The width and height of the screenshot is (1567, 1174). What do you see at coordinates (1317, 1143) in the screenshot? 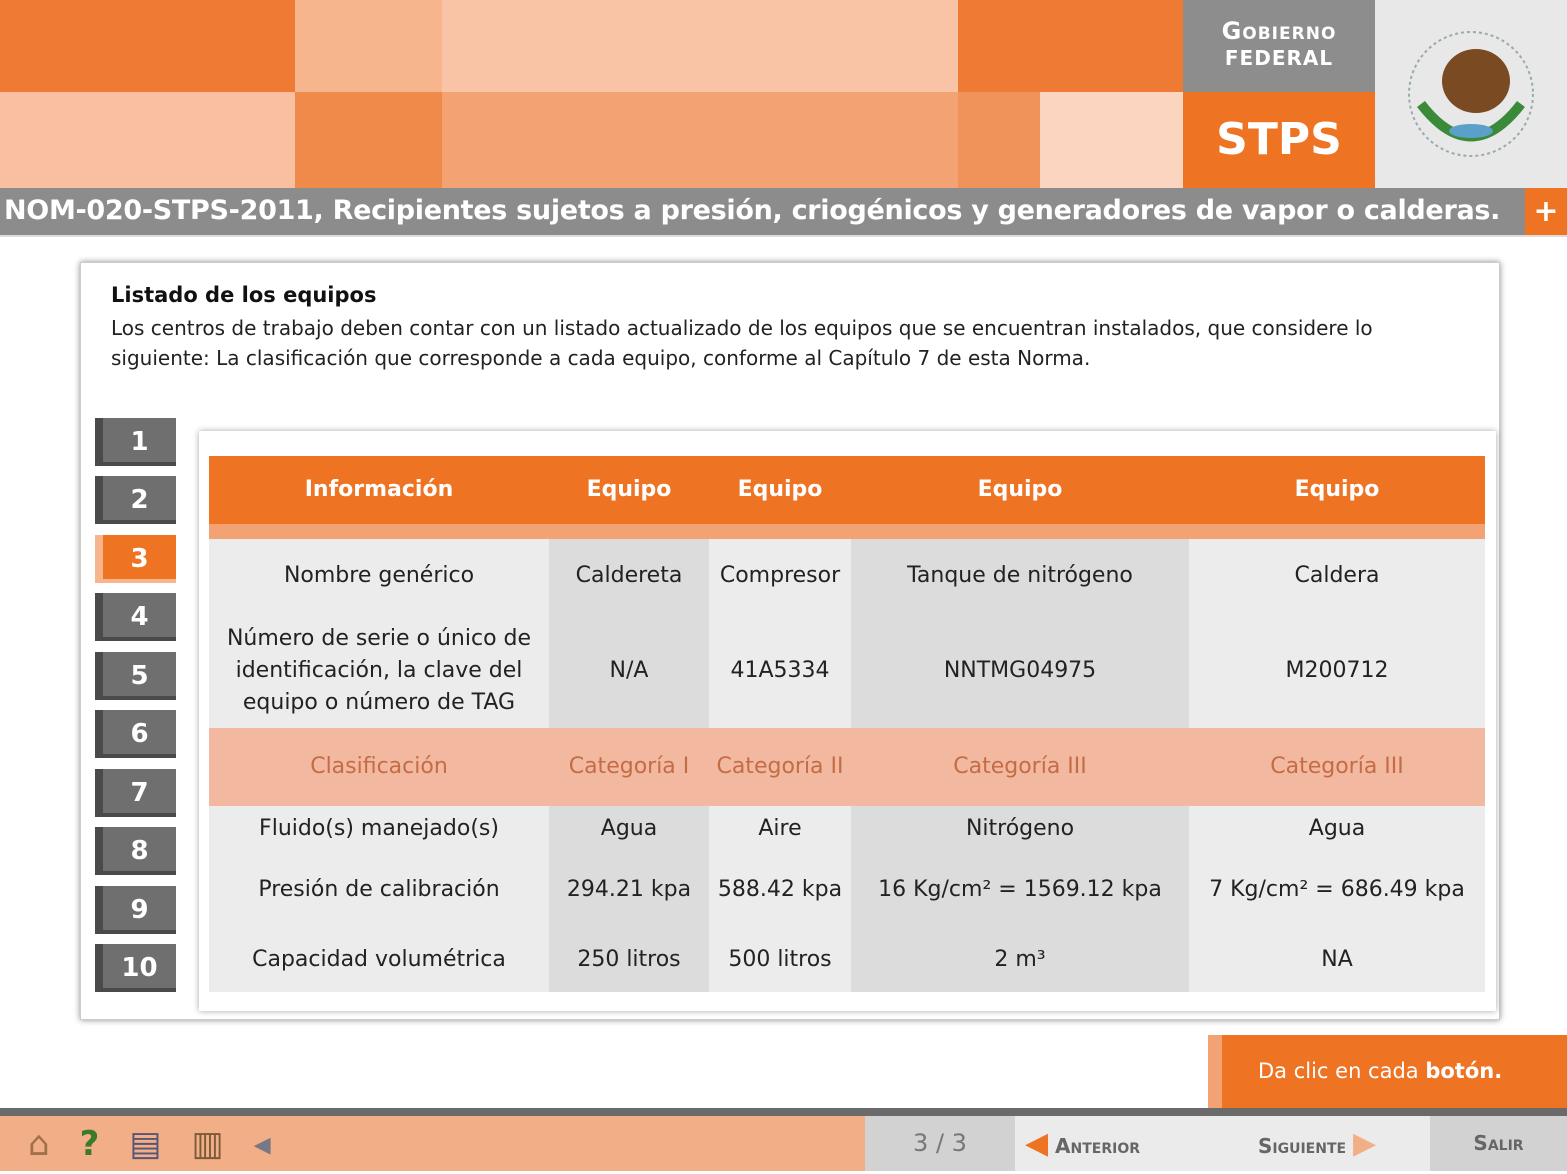
I see `next-button: Siguiente ▶` at bounding box center [1317, 1143].